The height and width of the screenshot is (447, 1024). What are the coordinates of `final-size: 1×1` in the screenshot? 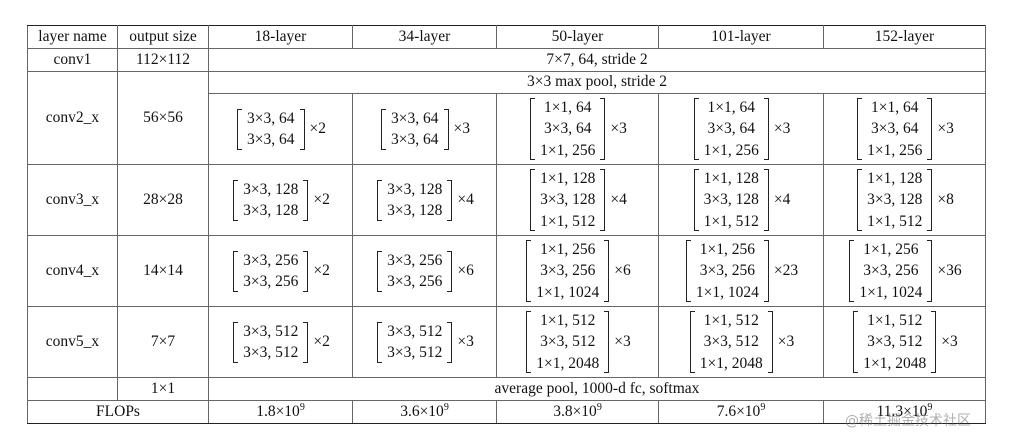 It's located at (163, 389).